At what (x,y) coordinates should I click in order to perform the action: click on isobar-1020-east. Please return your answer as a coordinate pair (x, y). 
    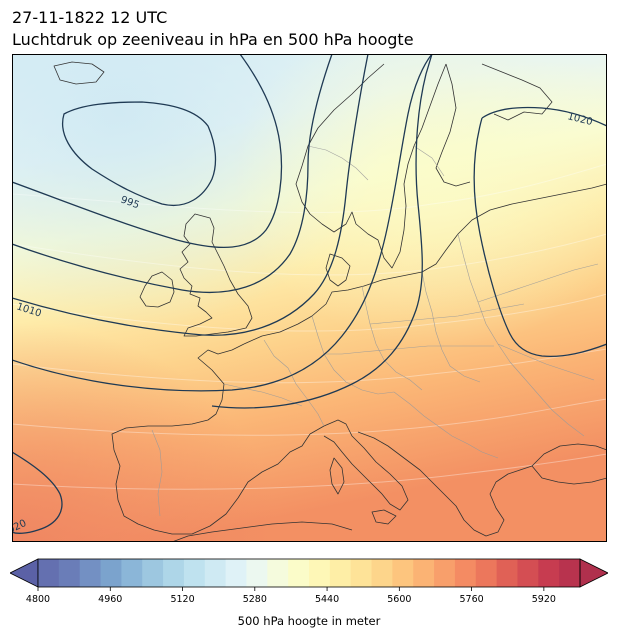
    Looking at the image, I should click on (544, 116).